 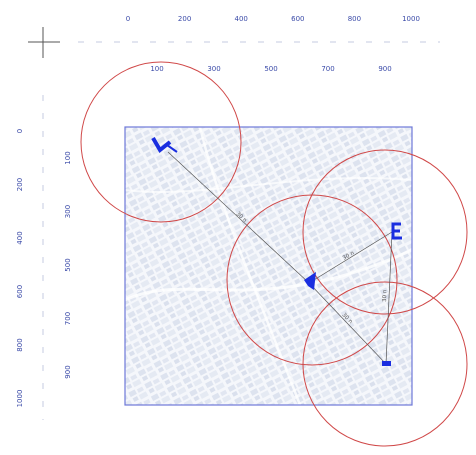 What do you see at coordinates (385, 232) in the screenshot?
I see `range-circle-b` at bounding box center [385, 232].